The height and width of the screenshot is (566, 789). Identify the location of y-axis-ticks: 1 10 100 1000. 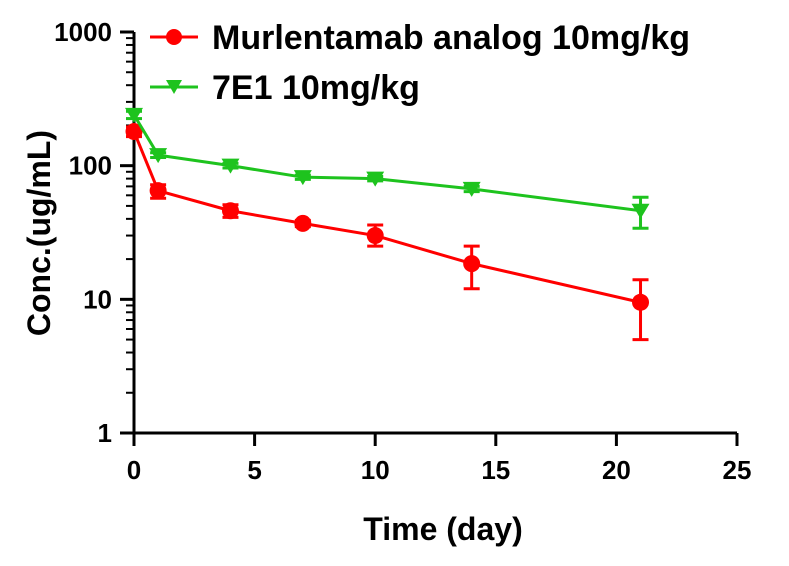
(94, 232).